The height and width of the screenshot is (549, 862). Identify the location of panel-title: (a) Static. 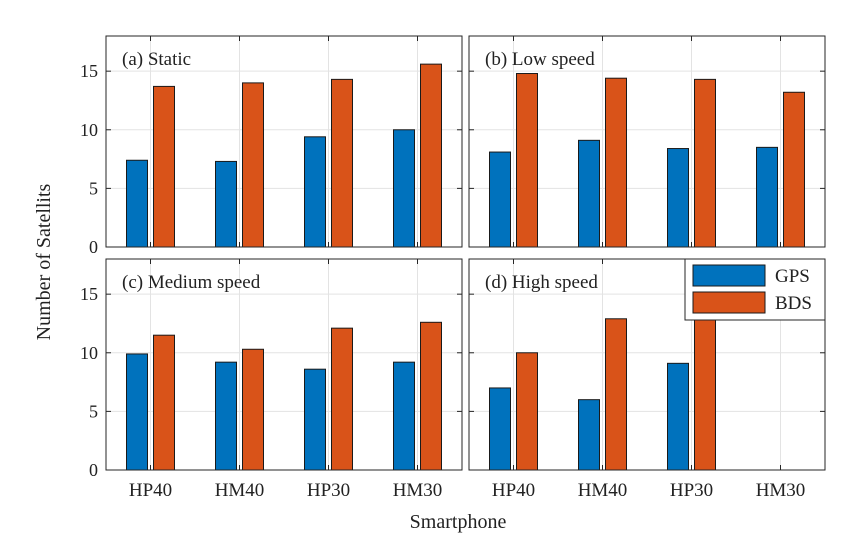
(156, 59).